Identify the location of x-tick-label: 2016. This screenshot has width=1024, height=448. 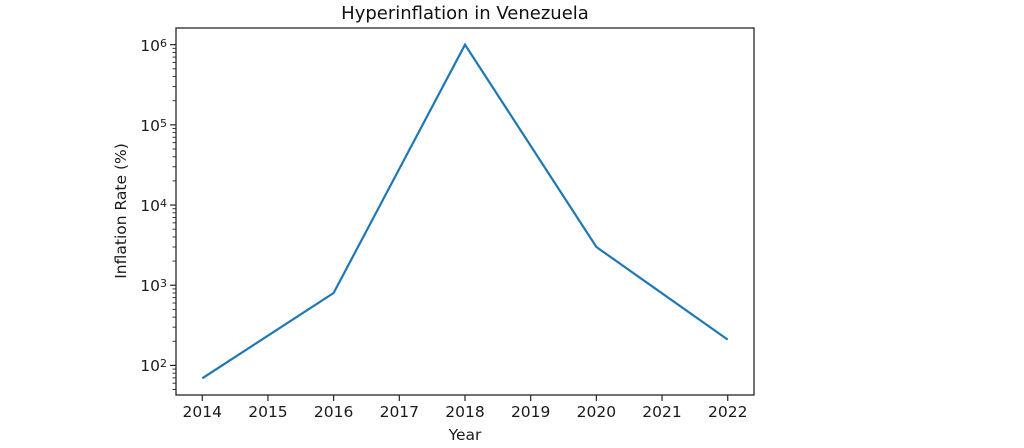
(333, 412).